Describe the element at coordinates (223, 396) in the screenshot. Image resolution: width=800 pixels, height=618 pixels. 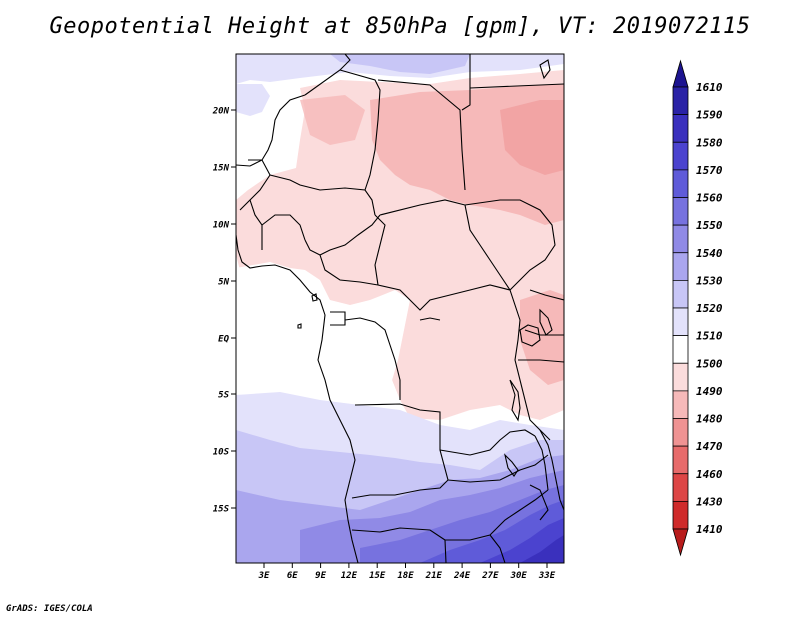
I see `lat-tick-label: 5S` at that location.